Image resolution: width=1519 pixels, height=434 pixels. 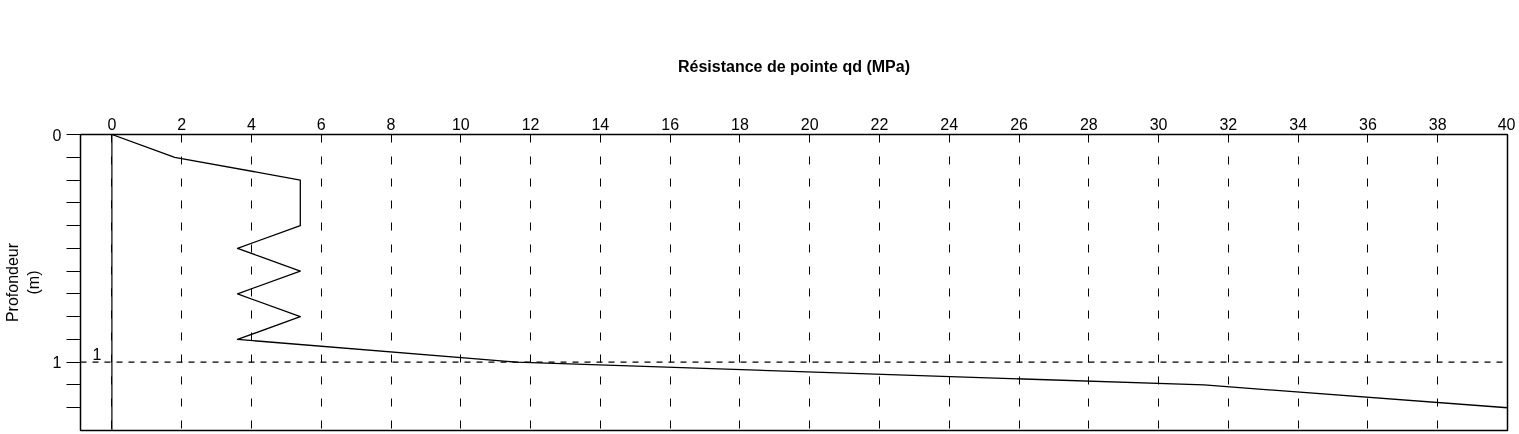 What do you see at coordinates (879, 124) in the screenshot?
I see `x-tick-label: 22` at bounding box center [879, 124].